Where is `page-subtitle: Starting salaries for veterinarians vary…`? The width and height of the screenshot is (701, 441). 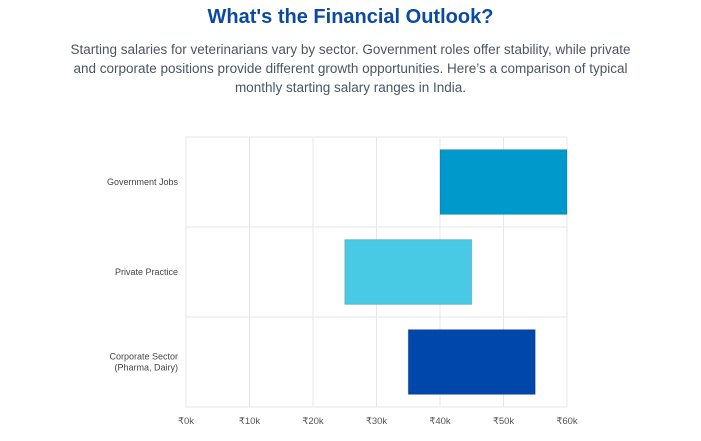
page-subtitle: Starting salaries for veterinarians vary… is located at coordinates (350, 68).